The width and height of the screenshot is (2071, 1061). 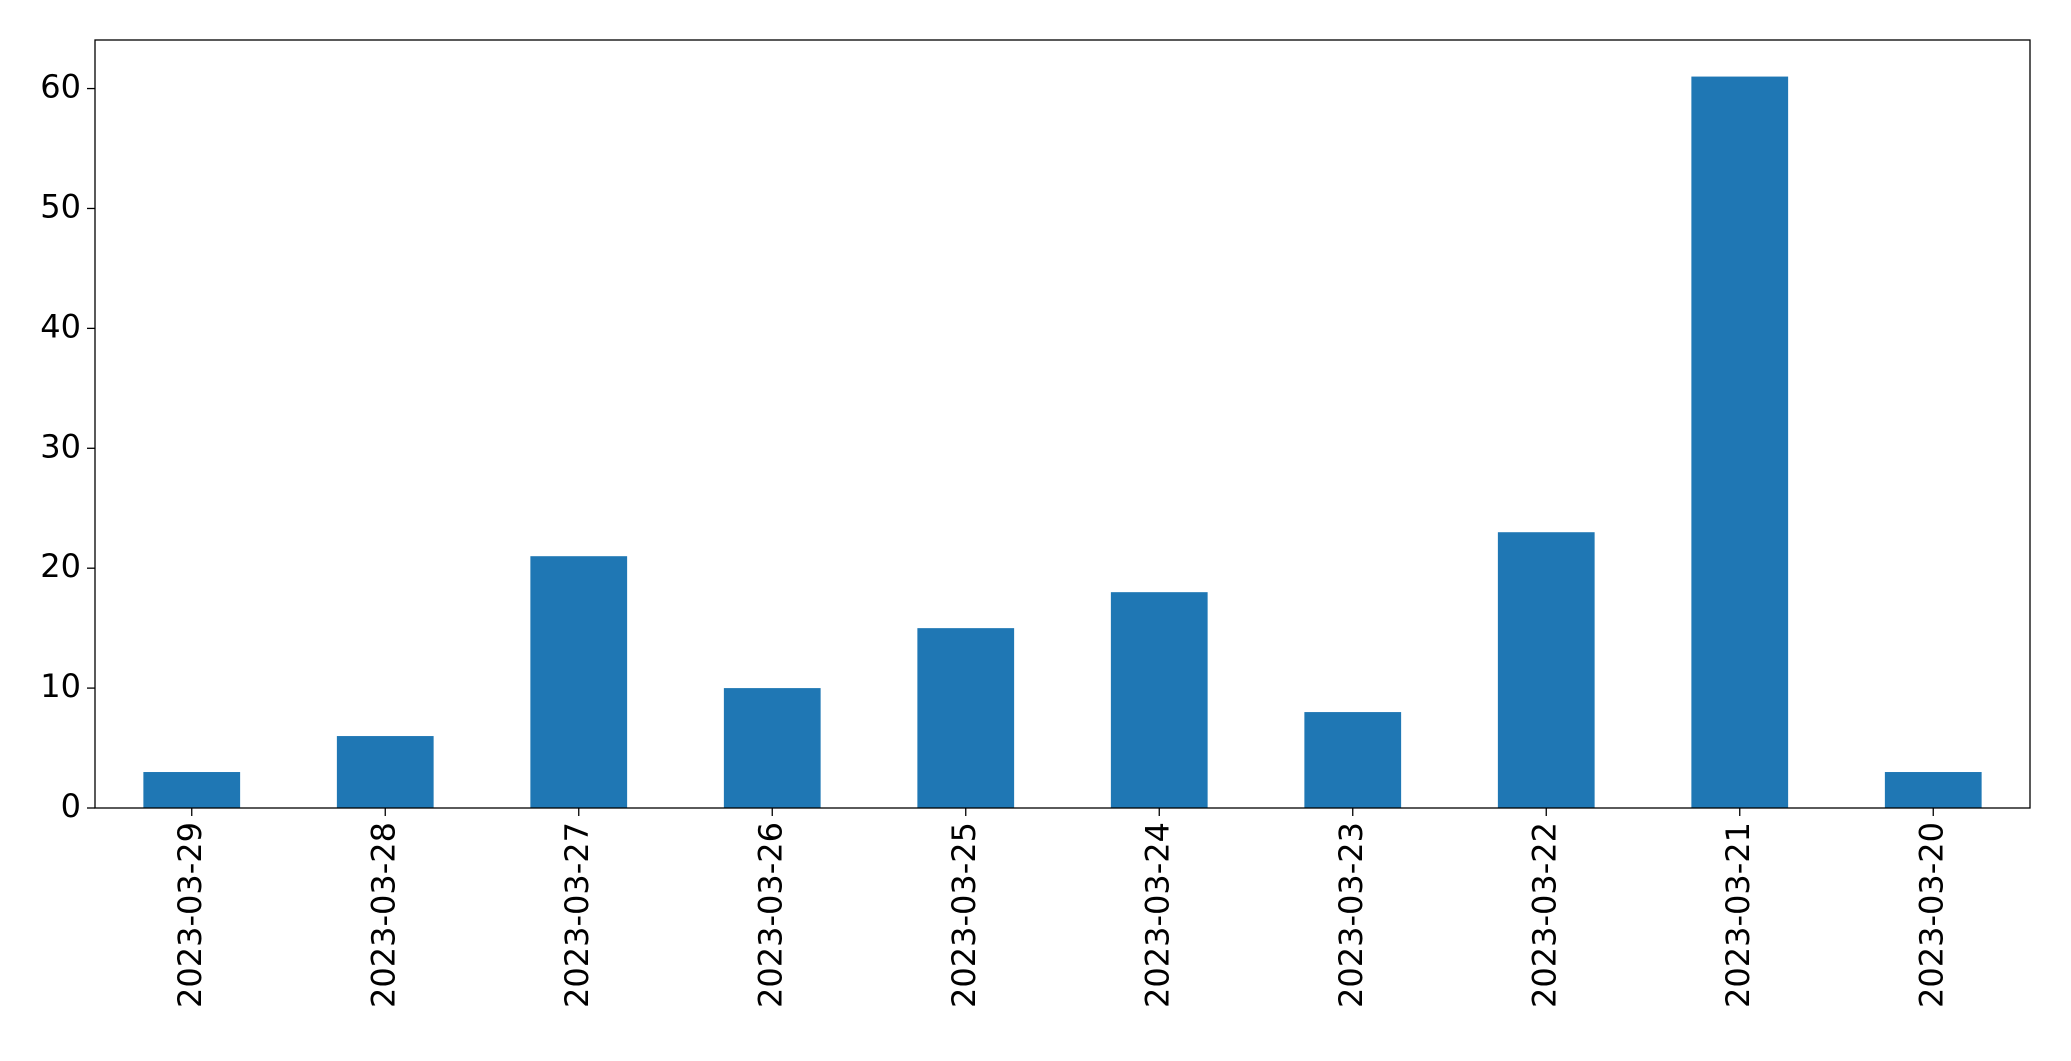 I want to click on y-tick-label: 0, so click(x=71, y=806).